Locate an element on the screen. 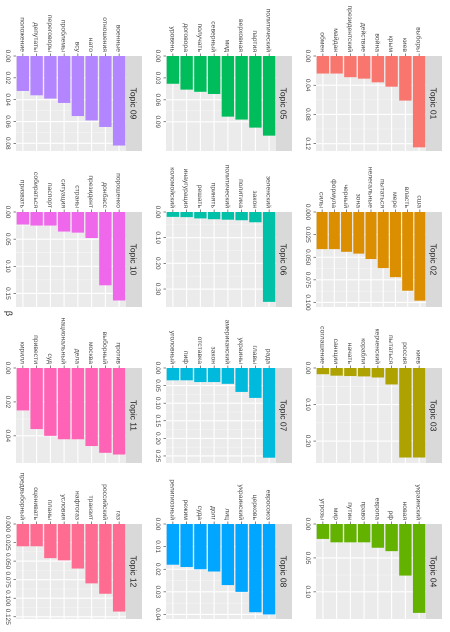 This screenshot has width=450, height=632. category-label: президент is located at coordinates (90, 191).